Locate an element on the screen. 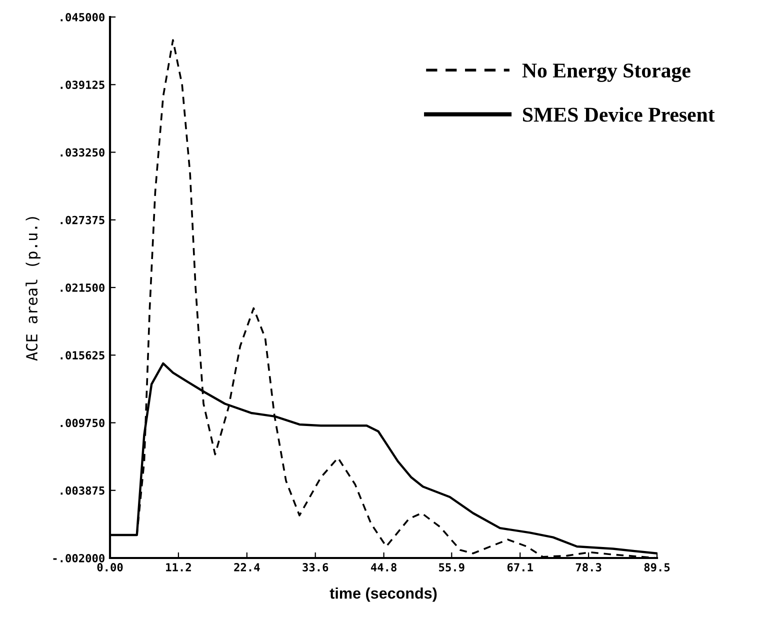 The image size is (763, 618). x-tick-label: 11.2 is located at coordinates (178, 567).